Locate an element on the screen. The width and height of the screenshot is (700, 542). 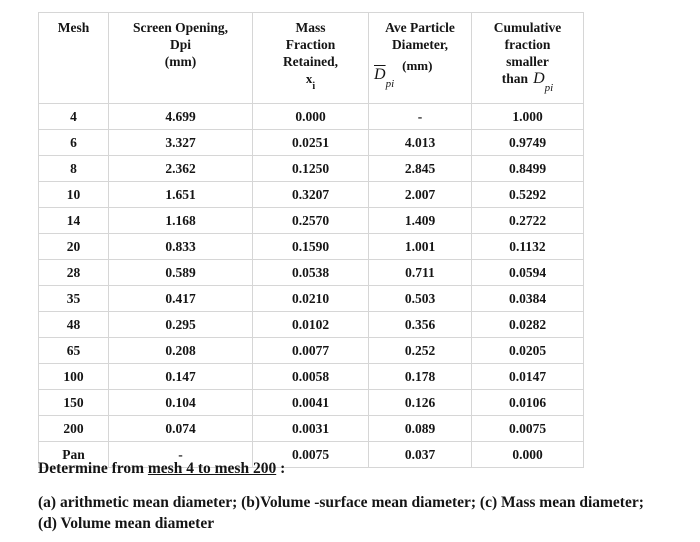
table-cell: 1.409 is located at coordinates (420, 220).